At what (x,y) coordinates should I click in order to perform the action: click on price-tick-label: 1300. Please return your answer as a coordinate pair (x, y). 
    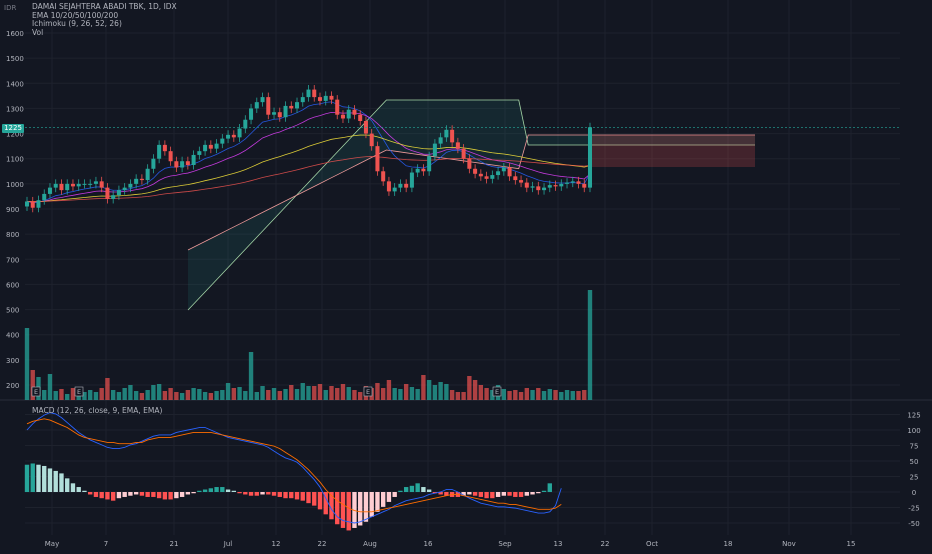
    Looking at the image, I should click on (15, 109).